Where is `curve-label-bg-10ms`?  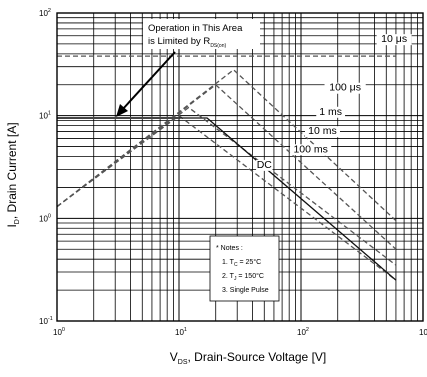
curve-label-bg-10ms is located at coordinates (322, 132).